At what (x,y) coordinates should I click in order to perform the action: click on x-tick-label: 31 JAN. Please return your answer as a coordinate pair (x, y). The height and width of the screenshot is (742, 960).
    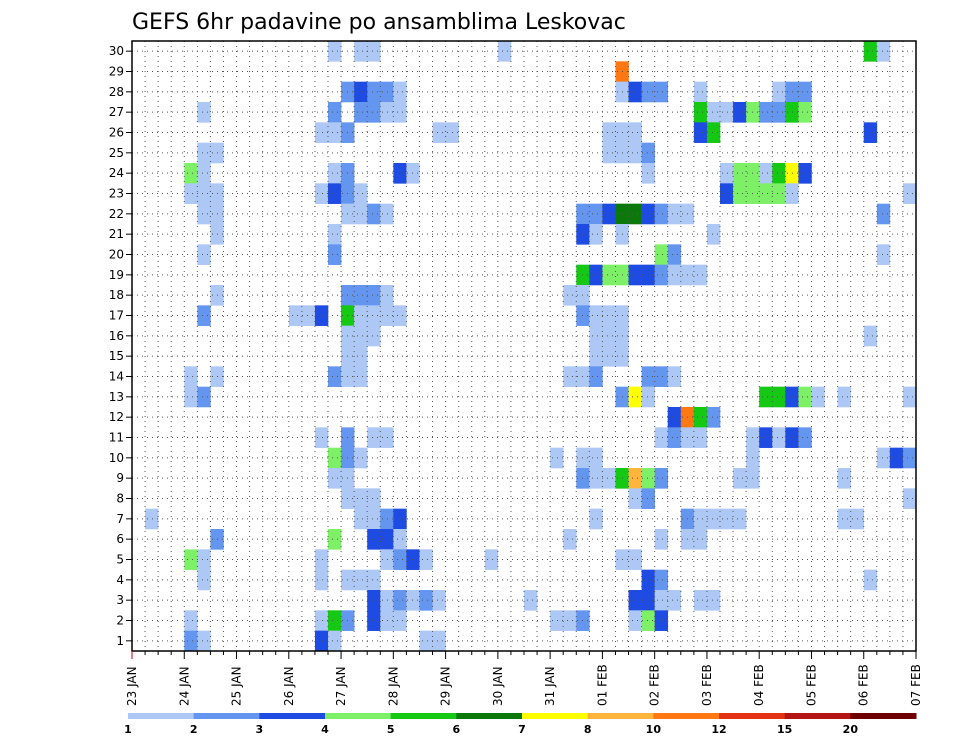
    Looking at the image, I should click on (550, 686).